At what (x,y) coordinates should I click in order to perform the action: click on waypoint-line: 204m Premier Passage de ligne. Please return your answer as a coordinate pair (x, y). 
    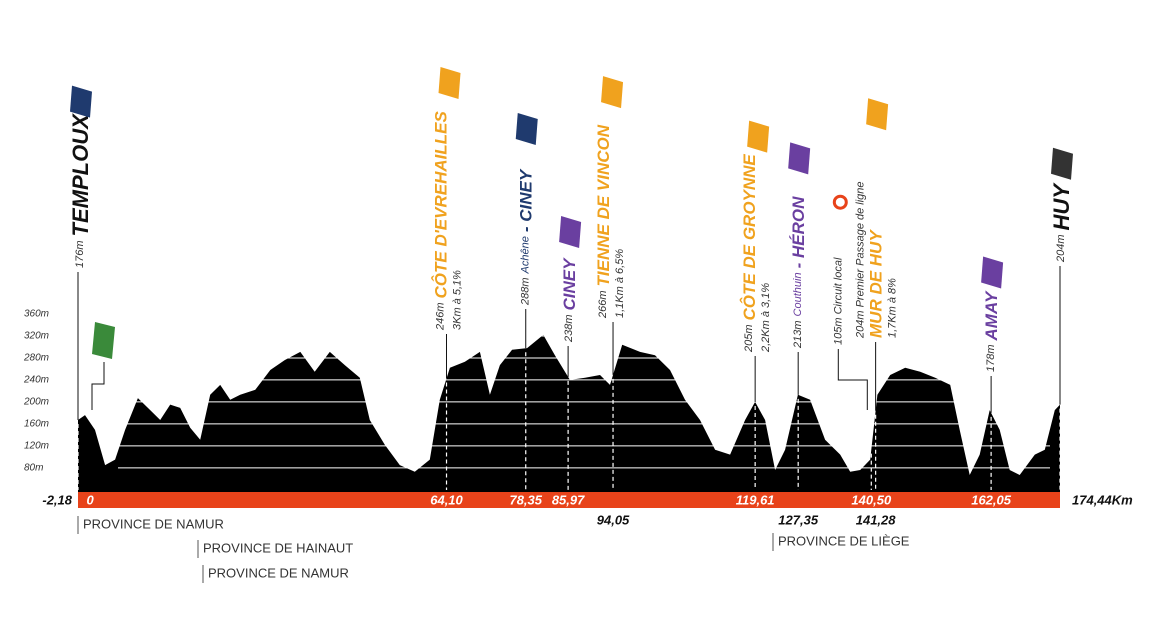
    Looking at the image, I should click on (861, 260).